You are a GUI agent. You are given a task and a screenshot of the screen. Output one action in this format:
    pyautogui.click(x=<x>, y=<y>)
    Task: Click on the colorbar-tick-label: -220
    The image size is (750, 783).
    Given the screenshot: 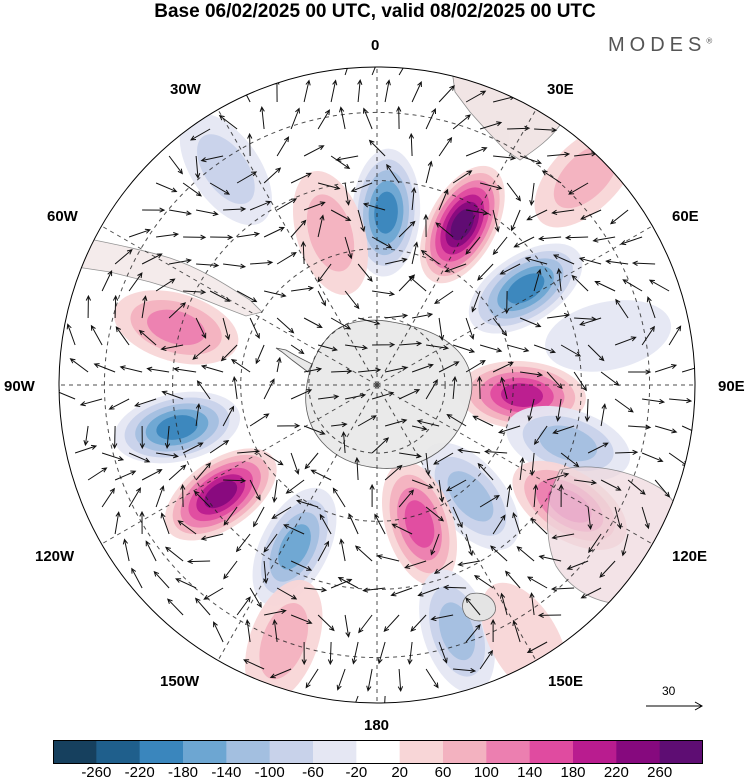 What is the action you would take?
    pyautogui.click(x=139, y=772)
    